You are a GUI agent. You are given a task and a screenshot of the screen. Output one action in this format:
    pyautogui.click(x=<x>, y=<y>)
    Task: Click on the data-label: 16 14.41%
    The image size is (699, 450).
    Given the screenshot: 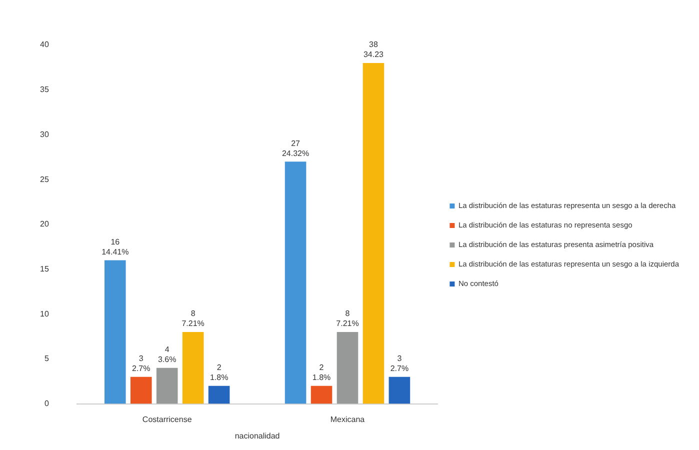 What is the action you would take?
    pyautogui.click(x=115, y=246)
    